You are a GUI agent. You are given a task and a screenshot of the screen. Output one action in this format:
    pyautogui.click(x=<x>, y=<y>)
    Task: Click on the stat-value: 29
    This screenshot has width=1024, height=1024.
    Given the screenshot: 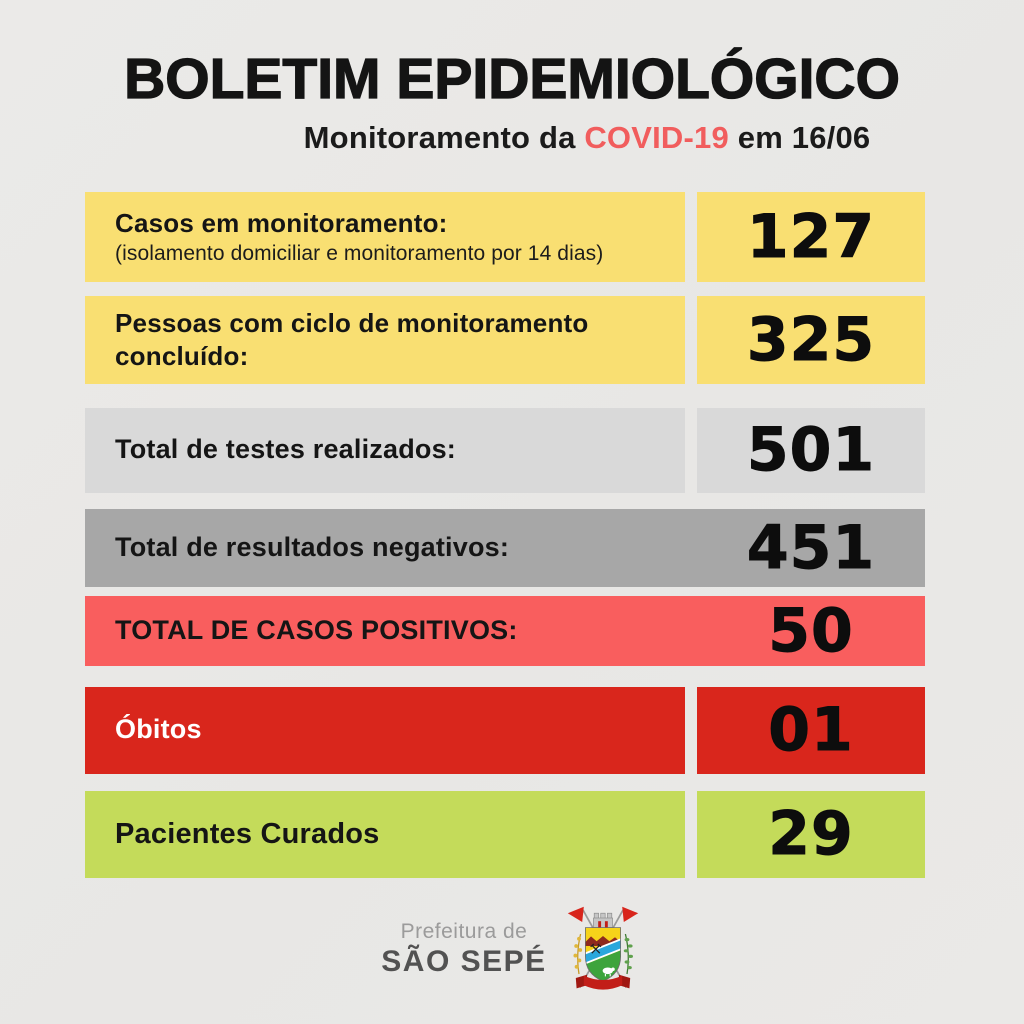 What is the action you would take?
    pyautogui.click(x=811, y=834)
    